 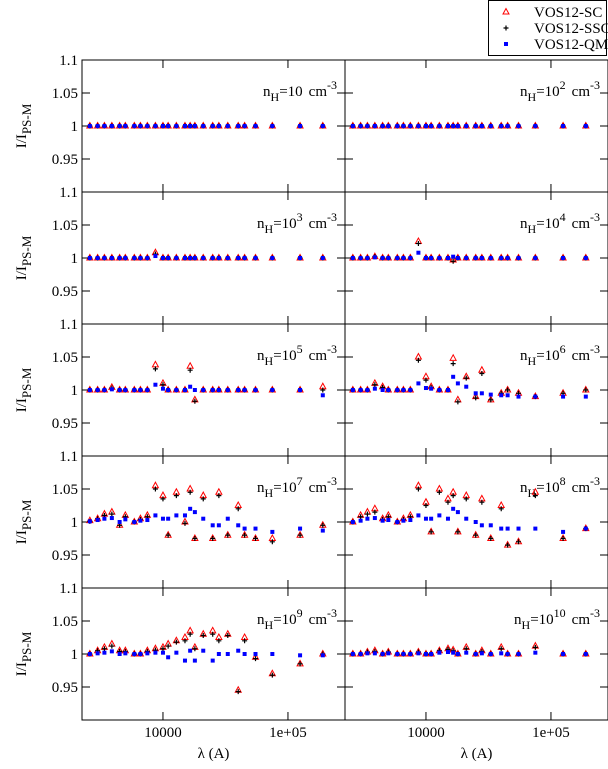 I want to click on y-axis-label-text: I/I, so click(x=22, y=141).